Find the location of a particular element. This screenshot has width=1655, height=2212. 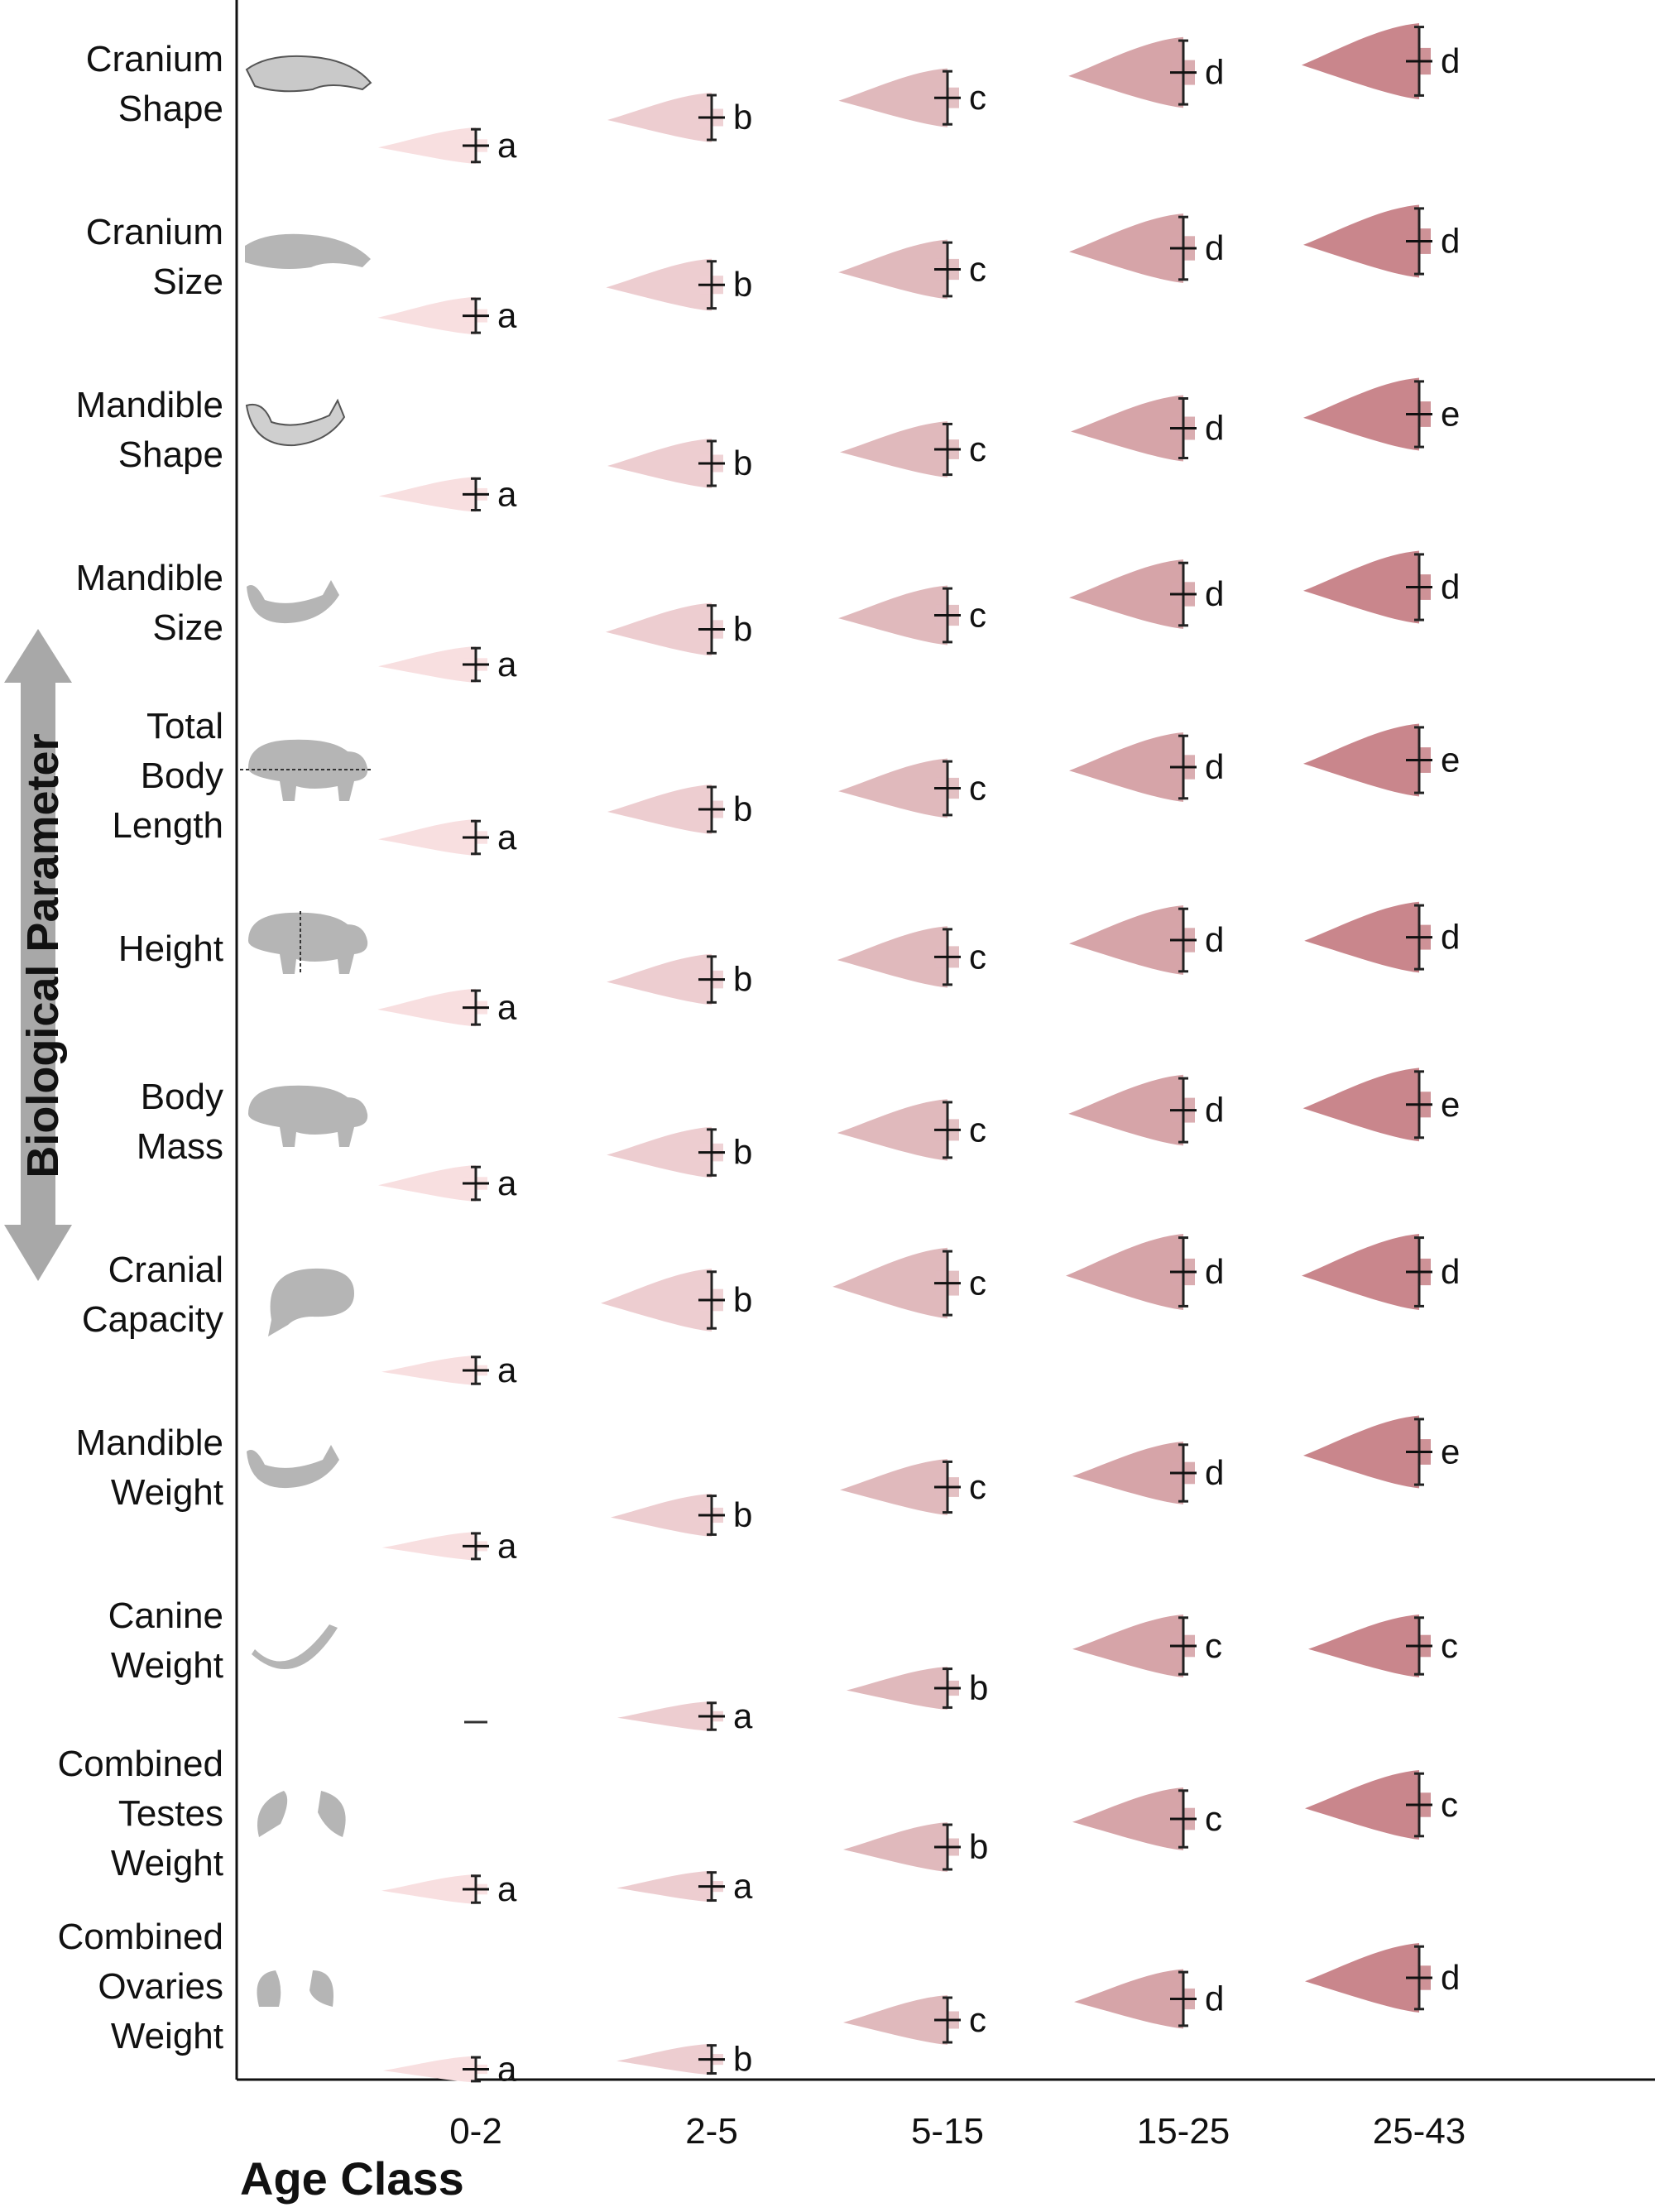

x-tick-label: 15-25 is located at coordinates (1183, 2131).